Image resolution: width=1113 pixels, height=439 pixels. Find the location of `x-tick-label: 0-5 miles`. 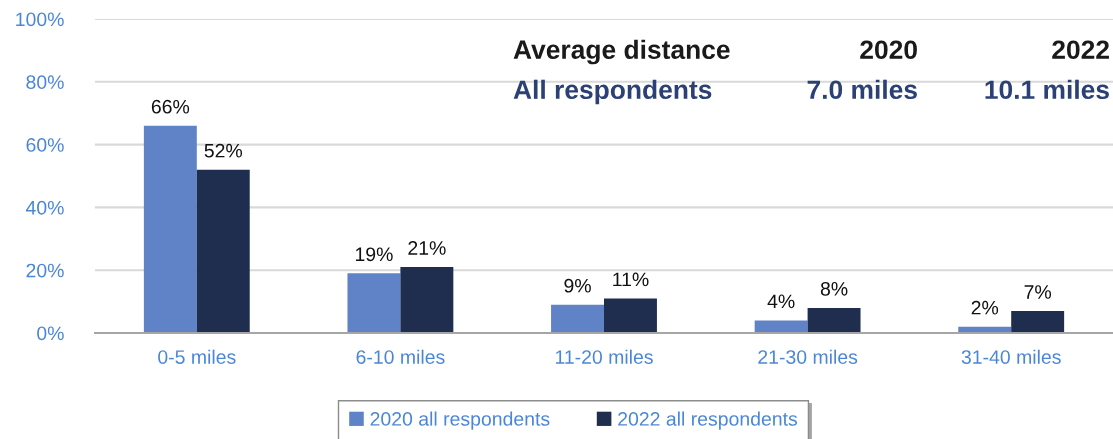

x-tick-label: 0-5 miles is located at coordinates (197, 356).